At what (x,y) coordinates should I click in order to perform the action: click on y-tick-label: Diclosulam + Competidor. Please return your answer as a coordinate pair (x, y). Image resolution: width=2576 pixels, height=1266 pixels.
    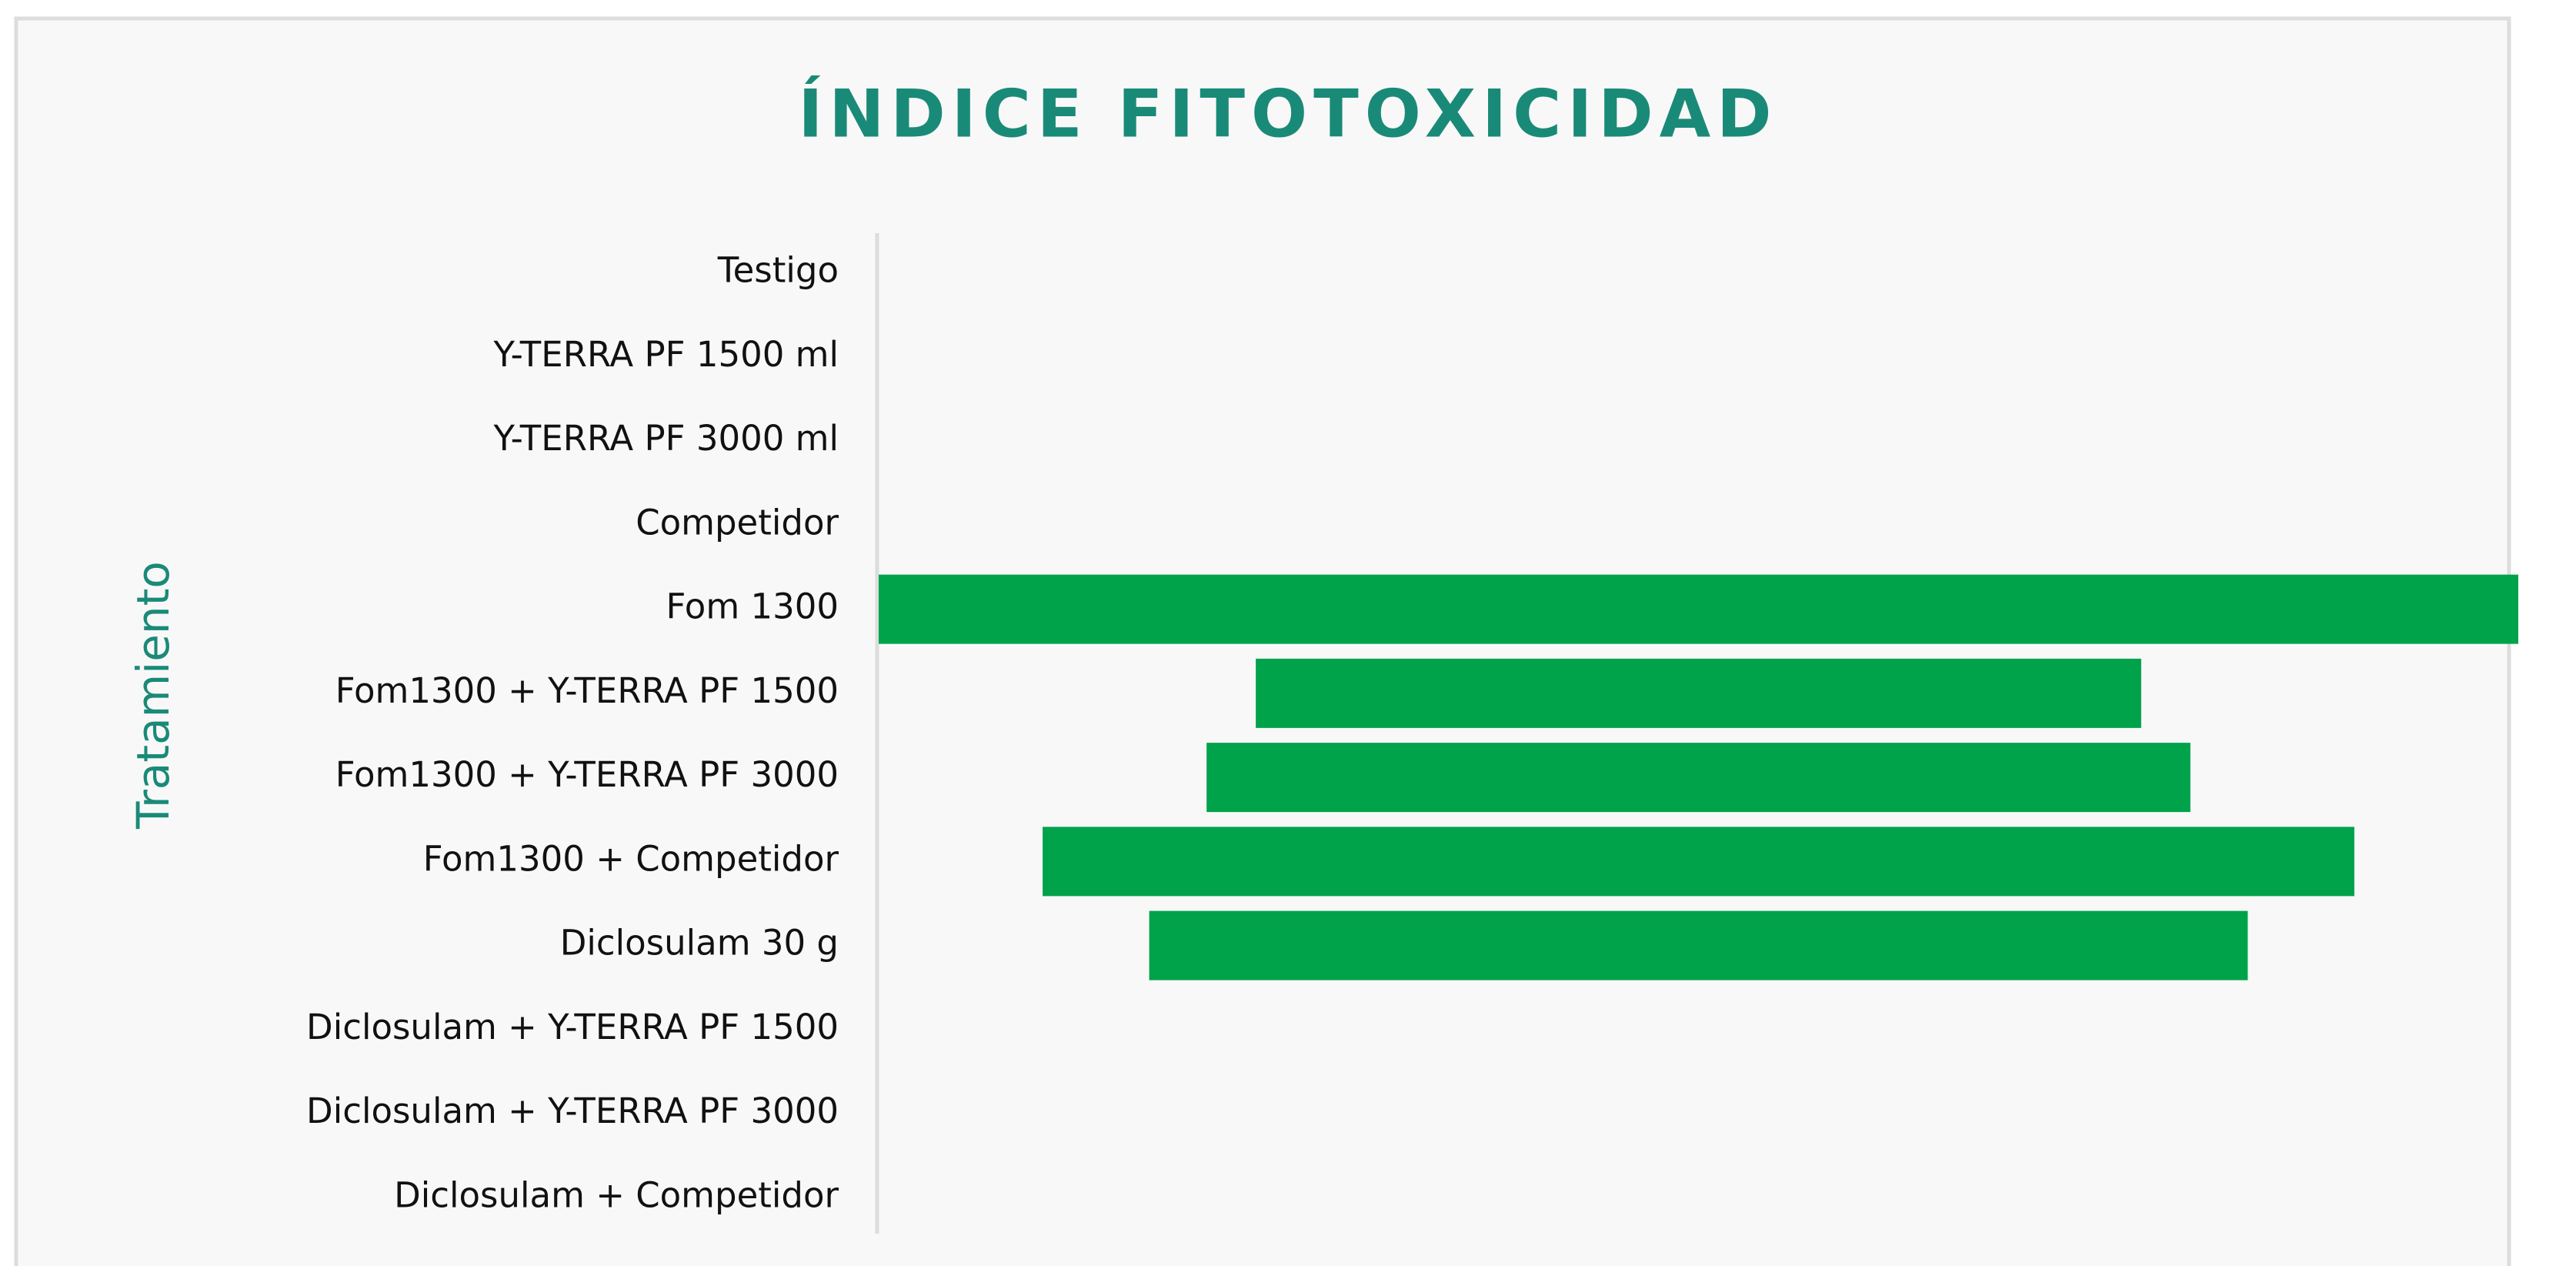
    Looking at the image, I should click on (616, 1194).